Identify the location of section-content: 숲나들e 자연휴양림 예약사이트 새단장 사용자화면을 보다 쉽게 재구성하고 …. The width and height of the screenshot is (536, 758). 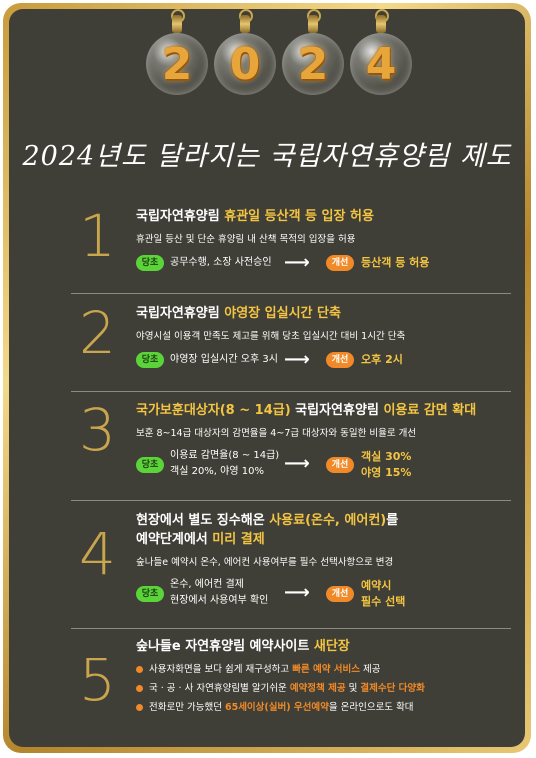
(326, 677).